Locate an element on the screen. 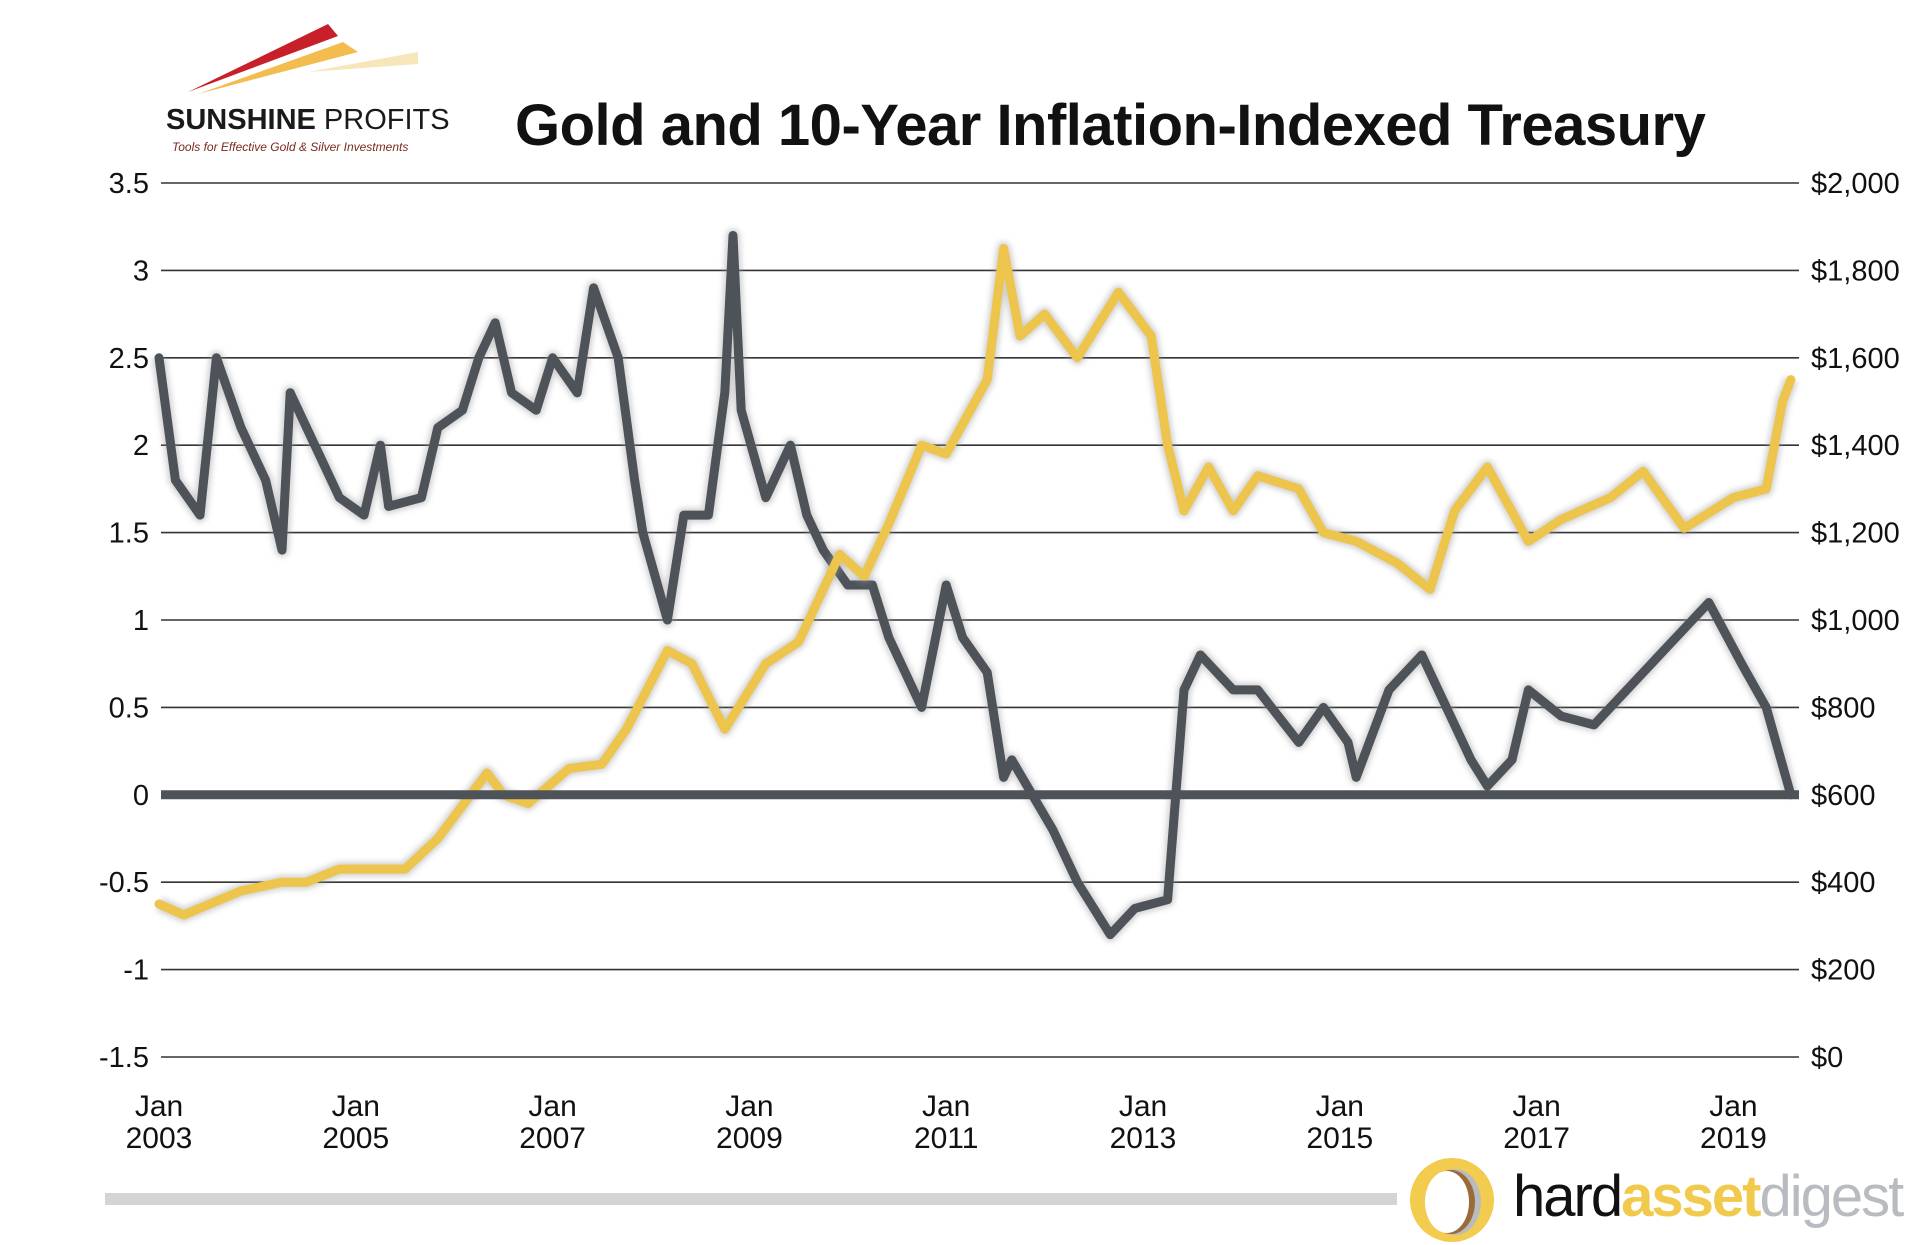 This screenshot has width=1920, height=1245. y-right-tick-label: $2,000 is located at coordinates (1855, 184).